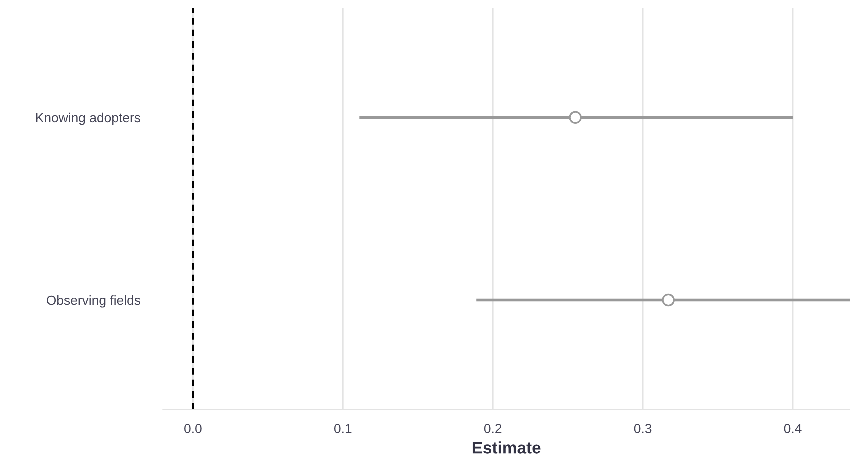 This screenshot has height=476, width=850. What do you see at coordinates (88, 119) in the screenshot?
I see `y-tick-label: Knowing adopters` at bounding box center [88, 119].